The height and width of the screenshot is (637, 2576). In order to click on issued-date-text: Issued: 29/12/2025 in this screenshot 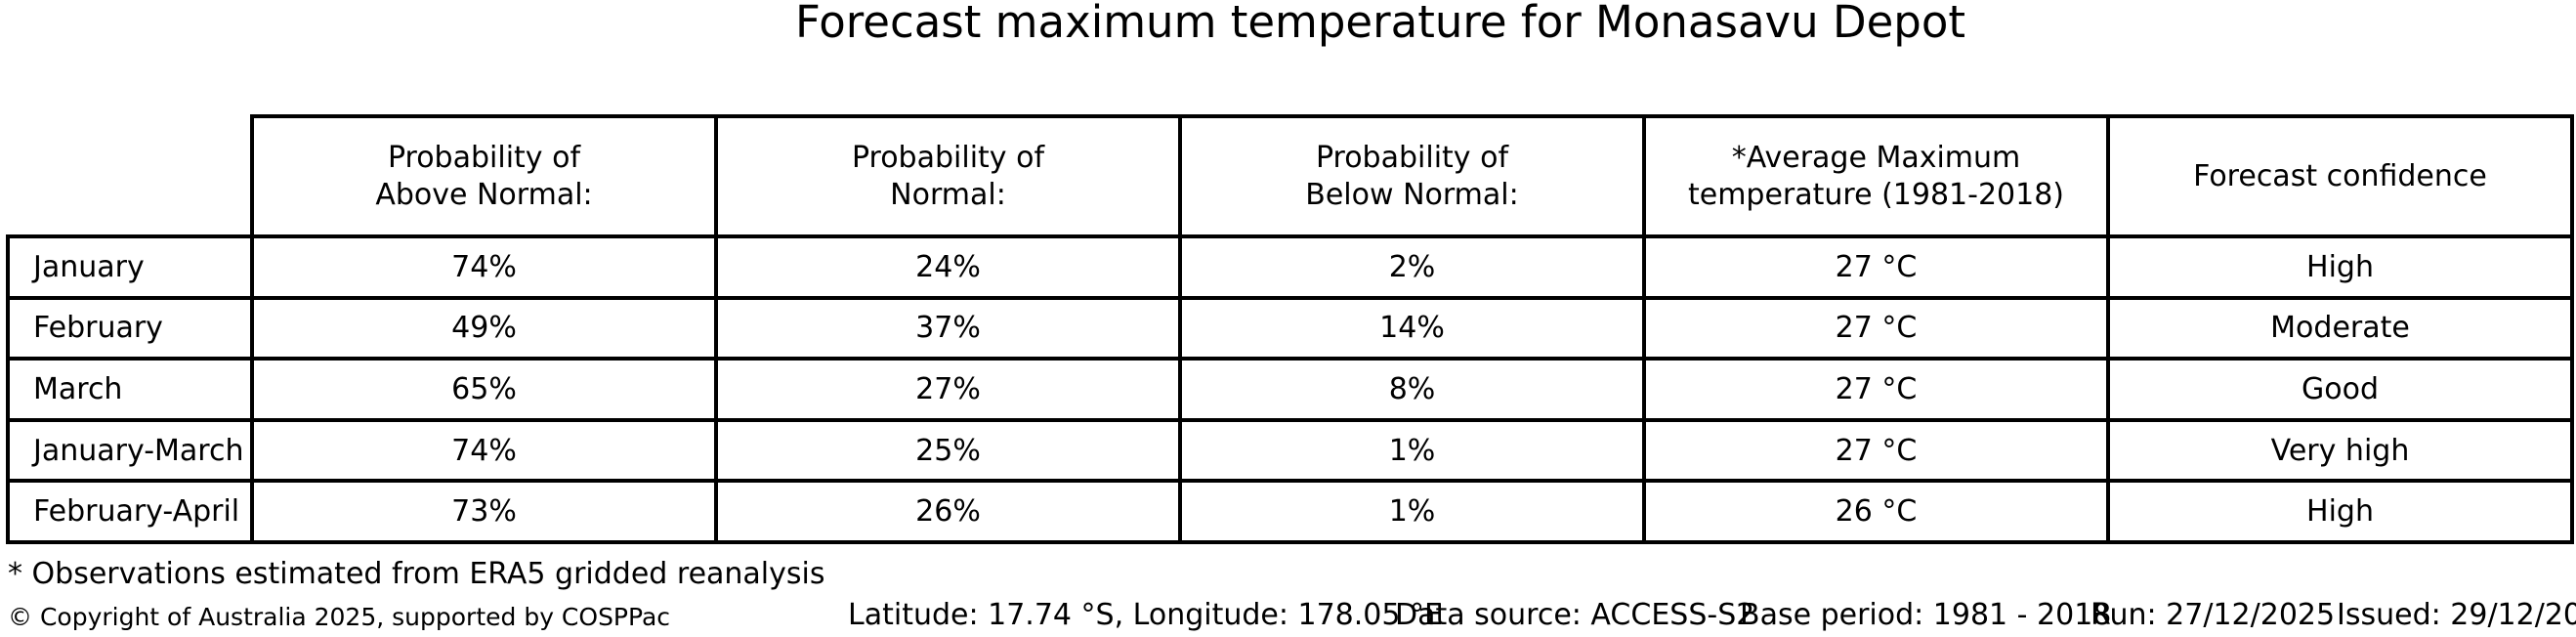, I will do `click(2456, 615)`.